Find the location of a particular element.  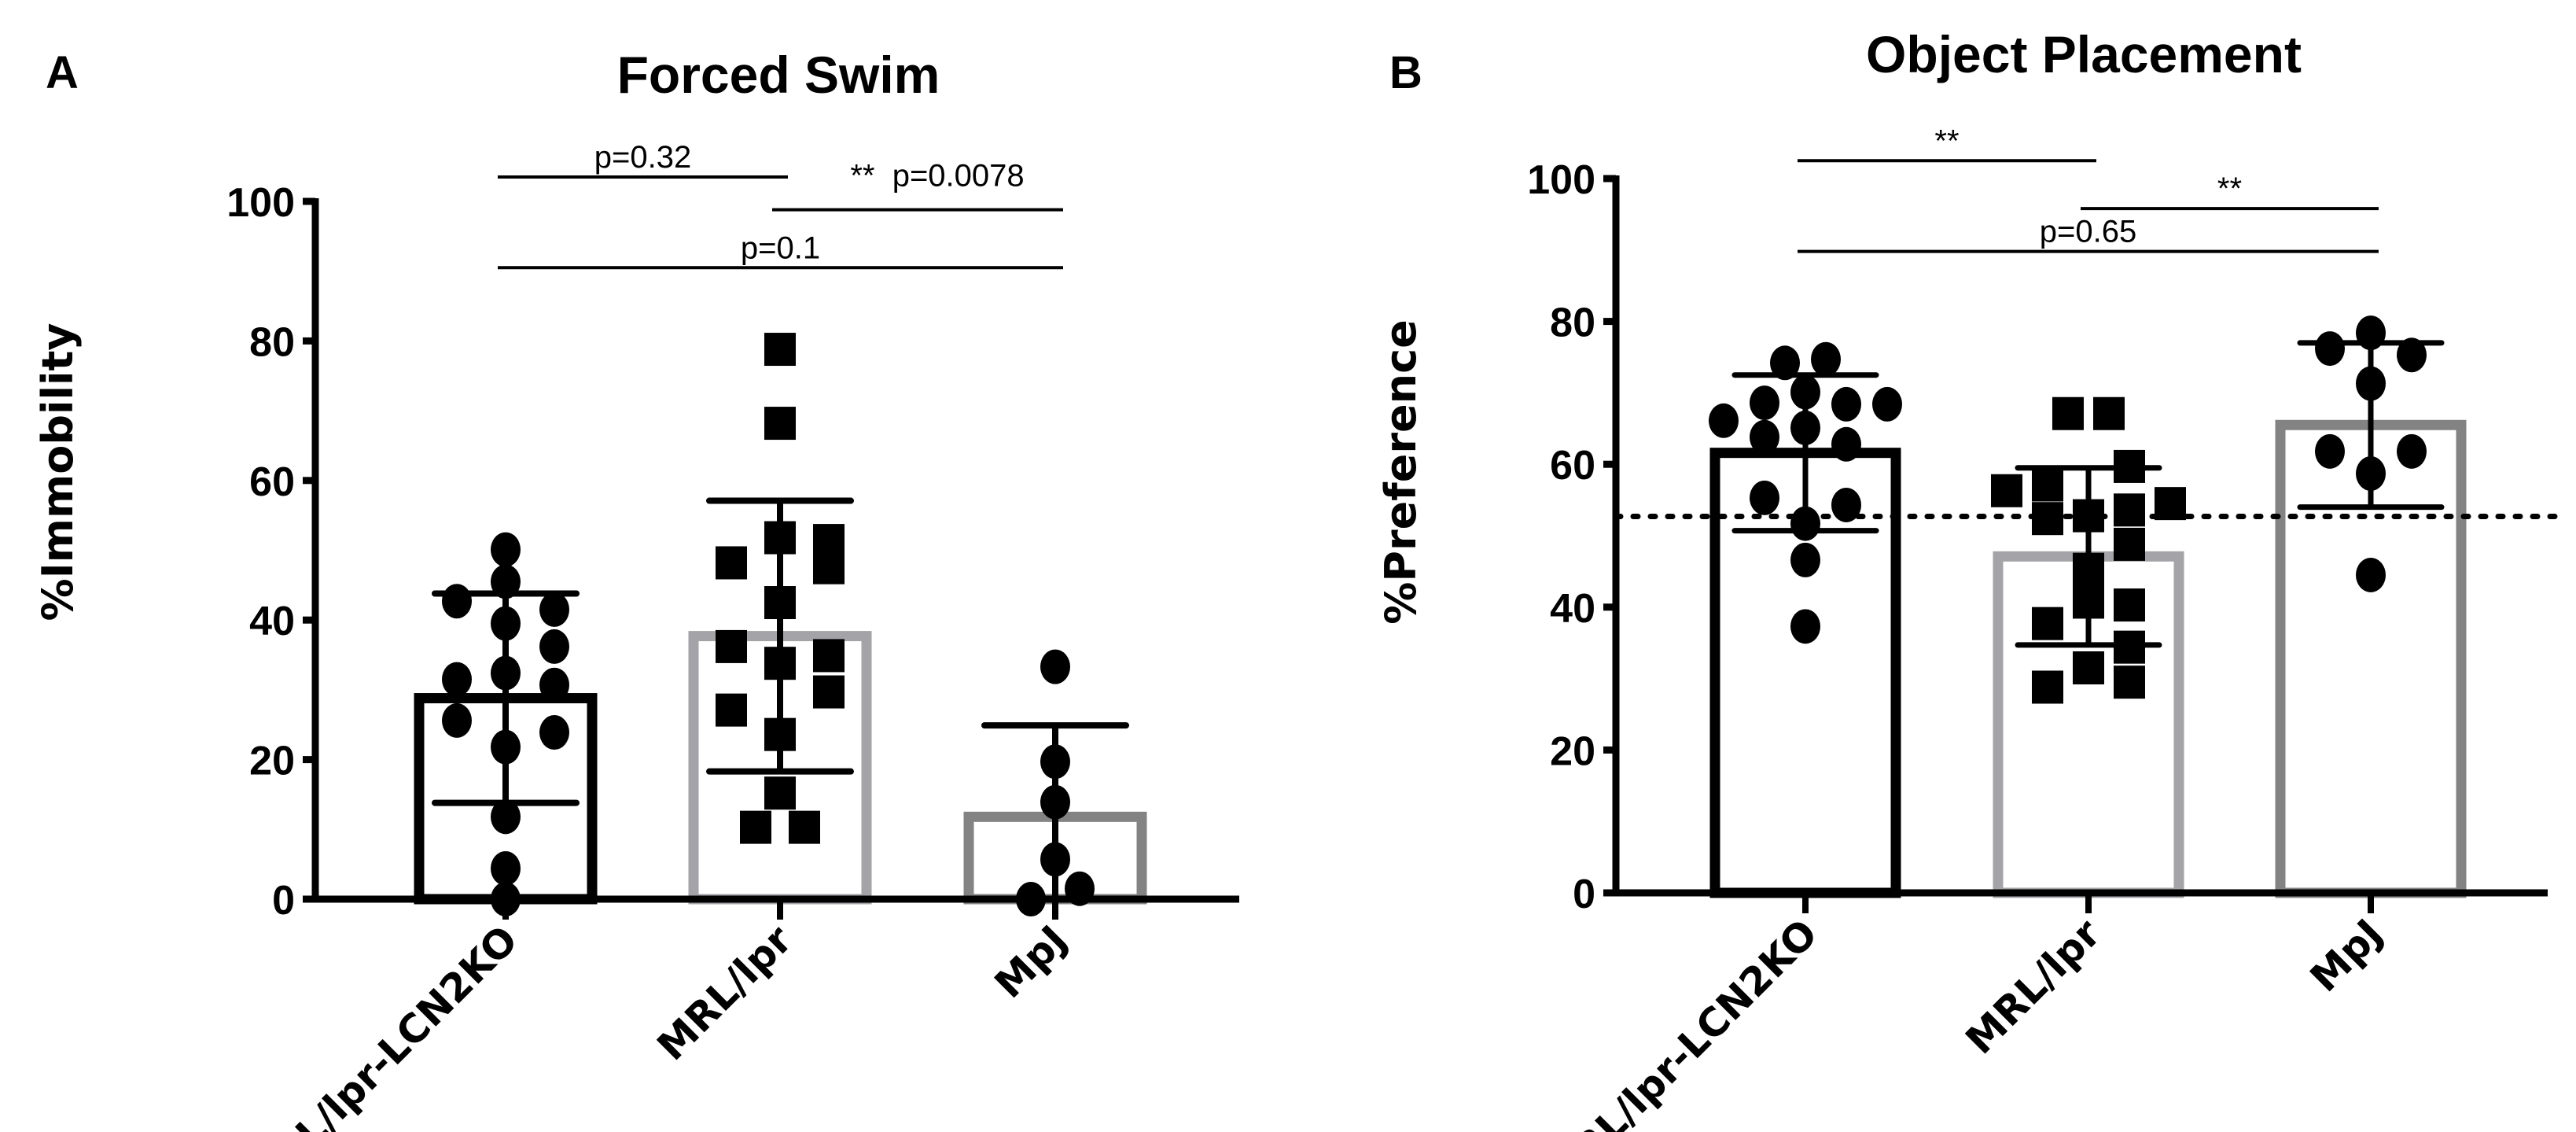

chart-title: Forced Swim is located at coordinates (779, 75).